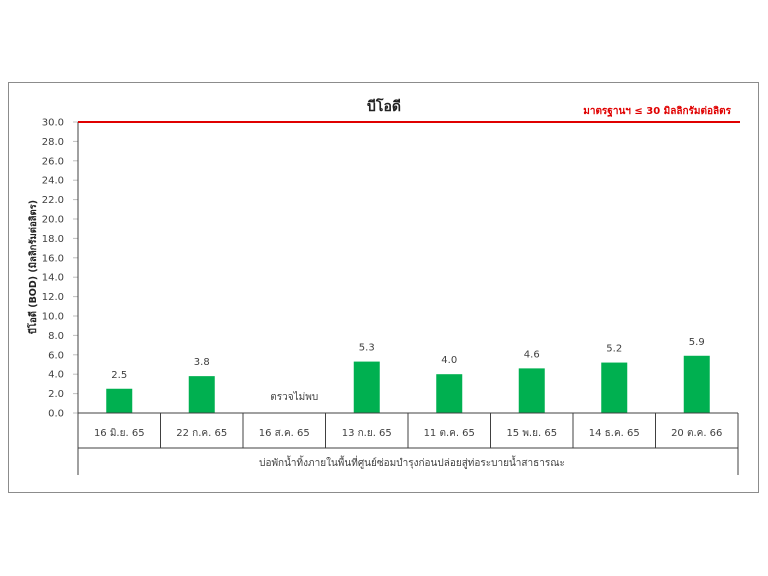  I want to click on data-label: 5.9, so click(697, 342).